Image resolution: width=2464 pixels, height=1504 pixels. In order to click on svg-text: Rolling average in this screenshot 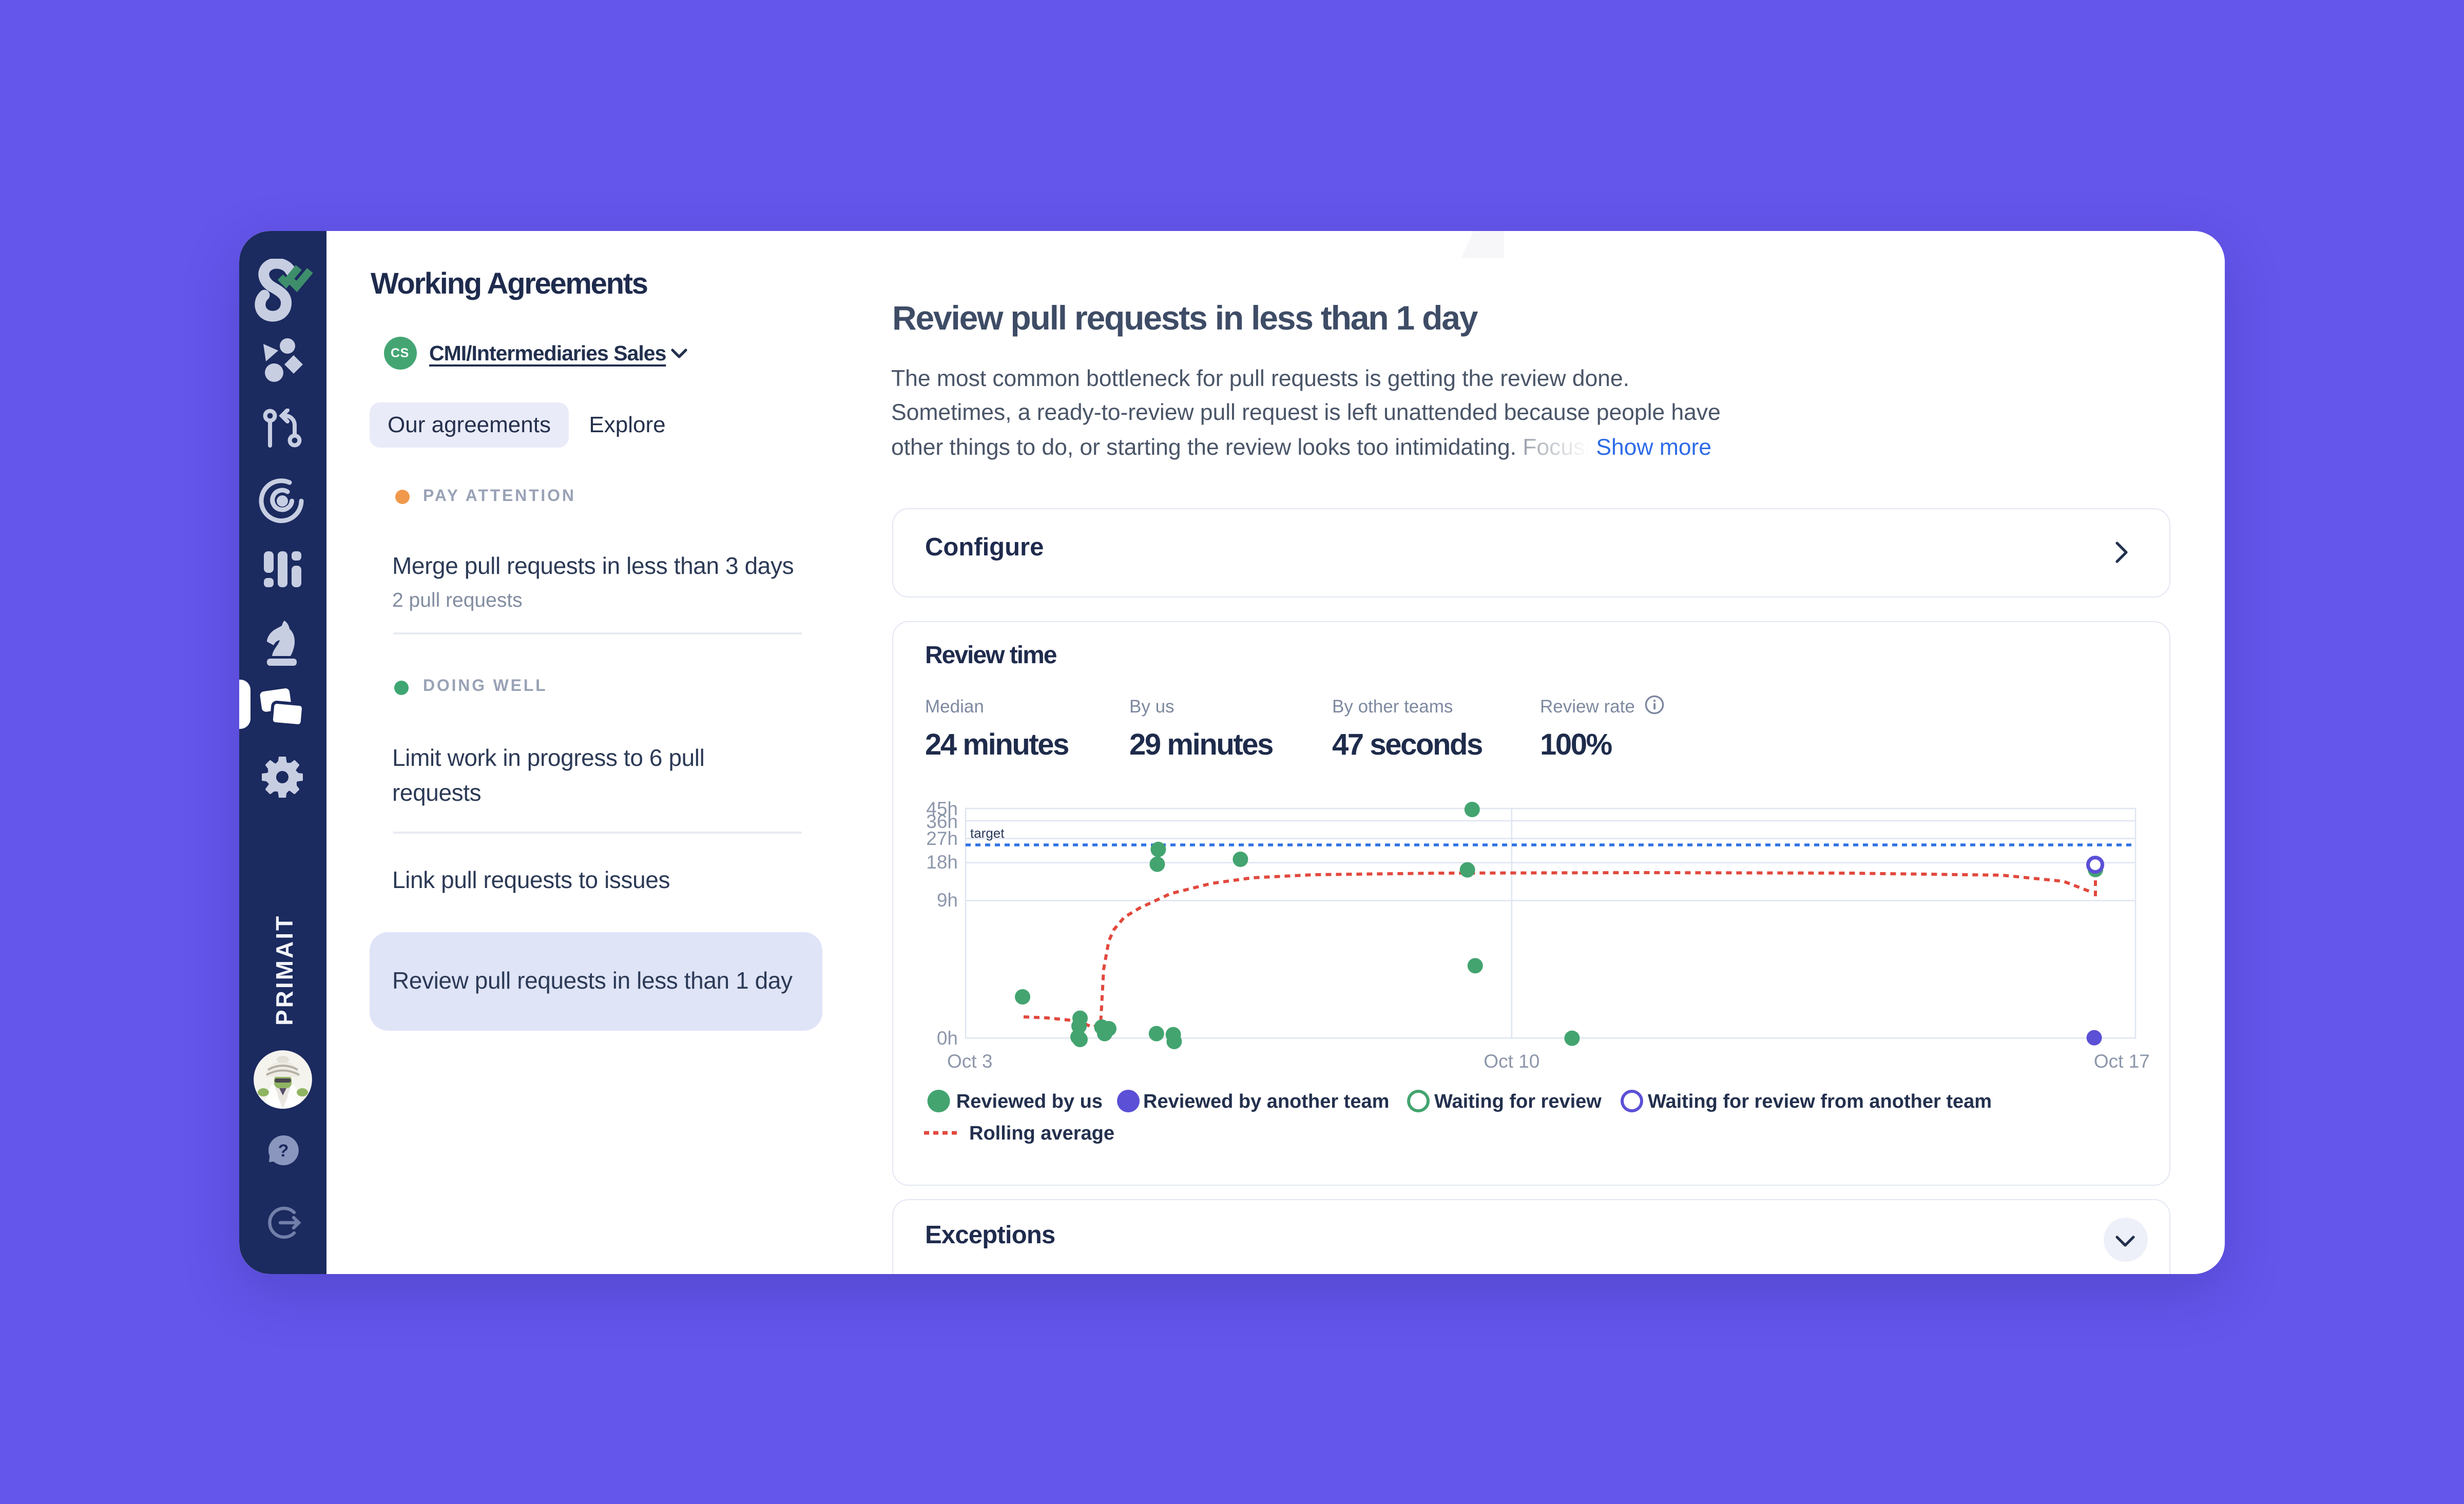, I will do `click(1041, 1133)`.